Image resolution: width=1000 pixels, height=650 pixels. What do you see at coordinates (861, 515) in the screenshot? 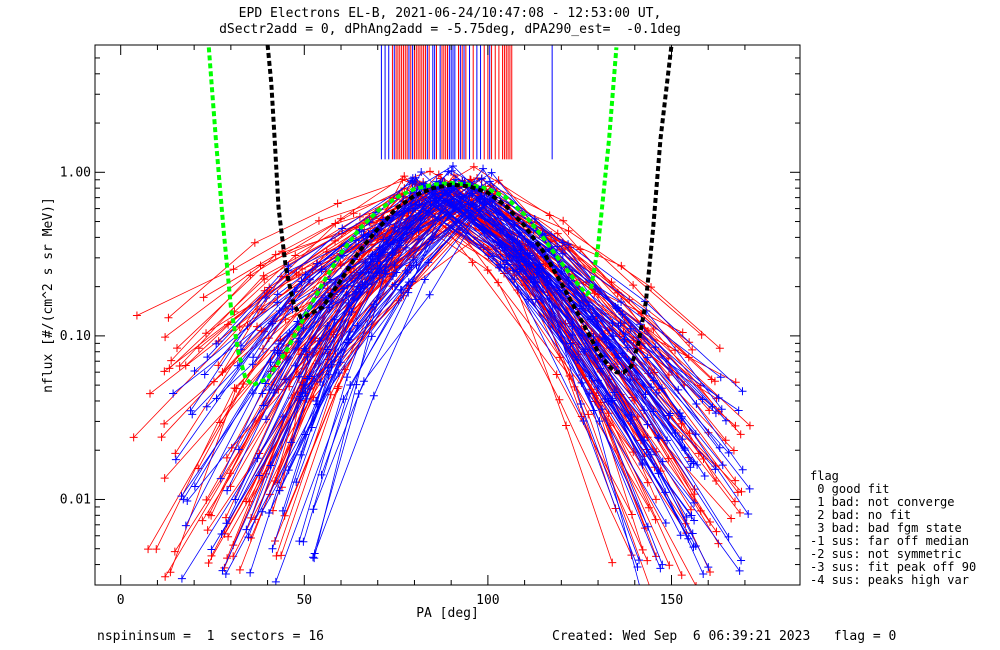
I see `legend-entry: 2 bad: no fit` at bounding box center [861, 515].